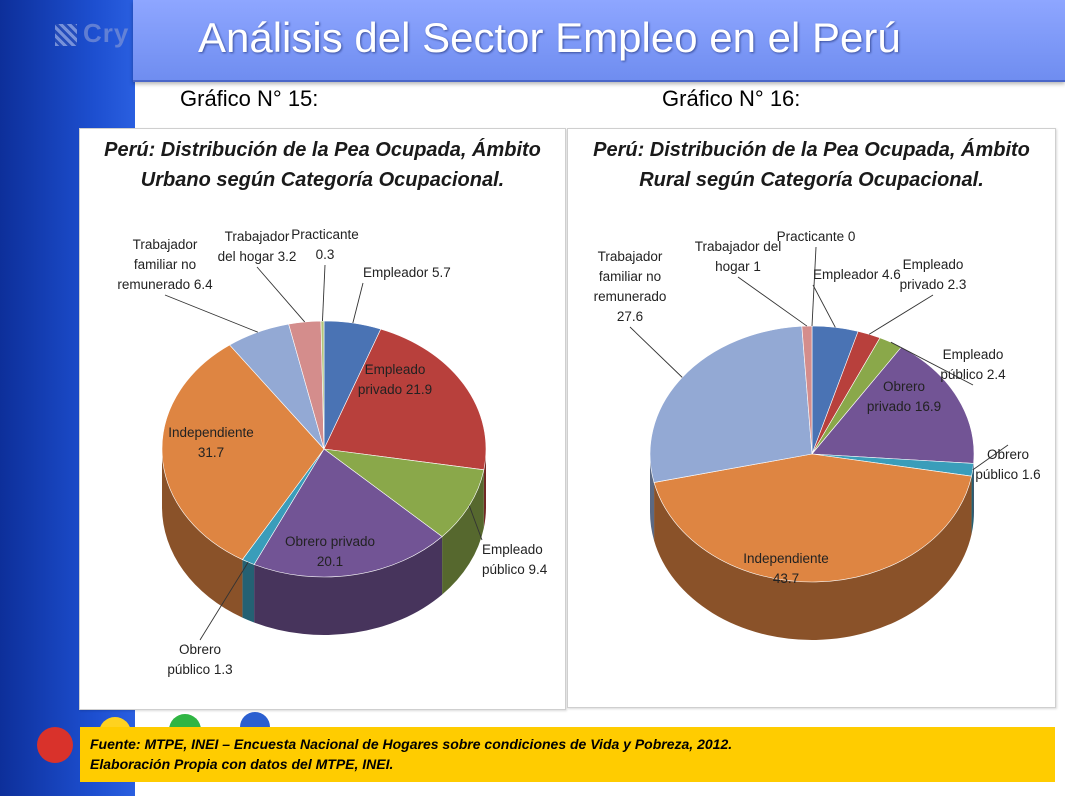 This screenshot has width=1065, height=796. I want to click on data-label-trabajador_familiar: Trabajador familiar no remunerado 27.6, so click(630, 286).